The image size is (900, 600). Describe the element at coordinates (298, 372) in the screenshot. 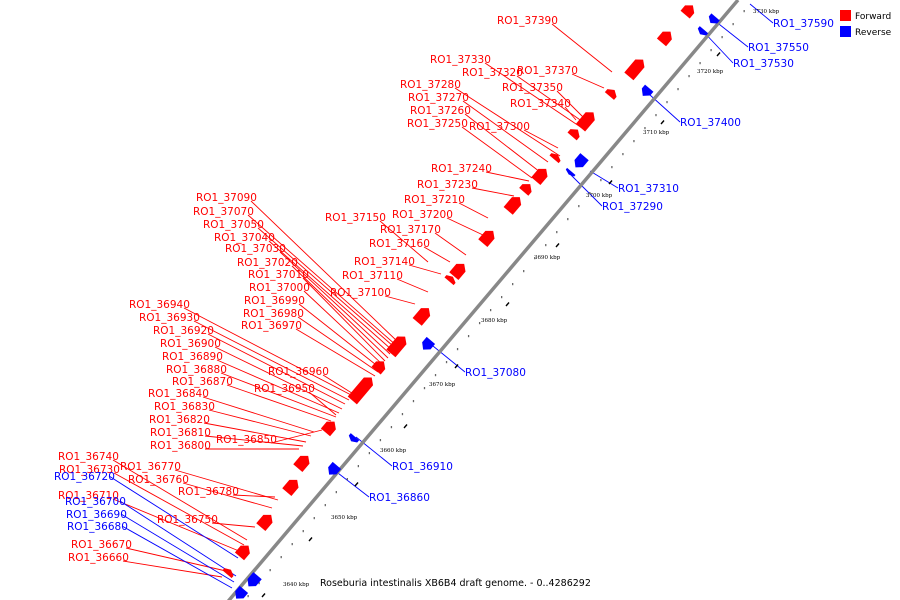

I see `gene-label-forward: RO1_36960` at that location.